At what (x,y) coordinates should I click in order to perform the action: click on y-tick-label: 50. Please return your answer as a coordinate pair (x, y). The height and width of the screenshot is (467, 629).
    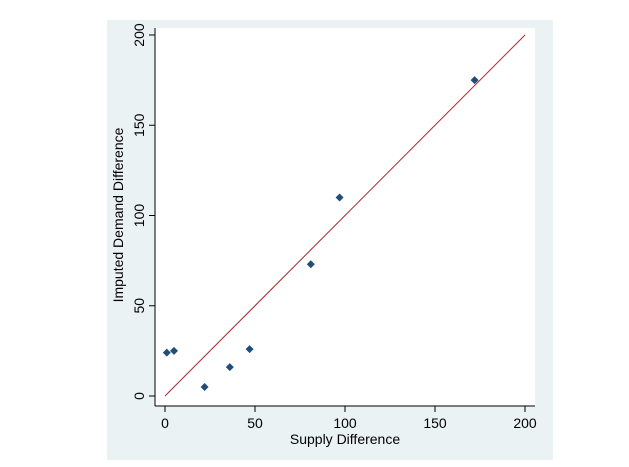
    Looking at the image, I should click on (139, 306).